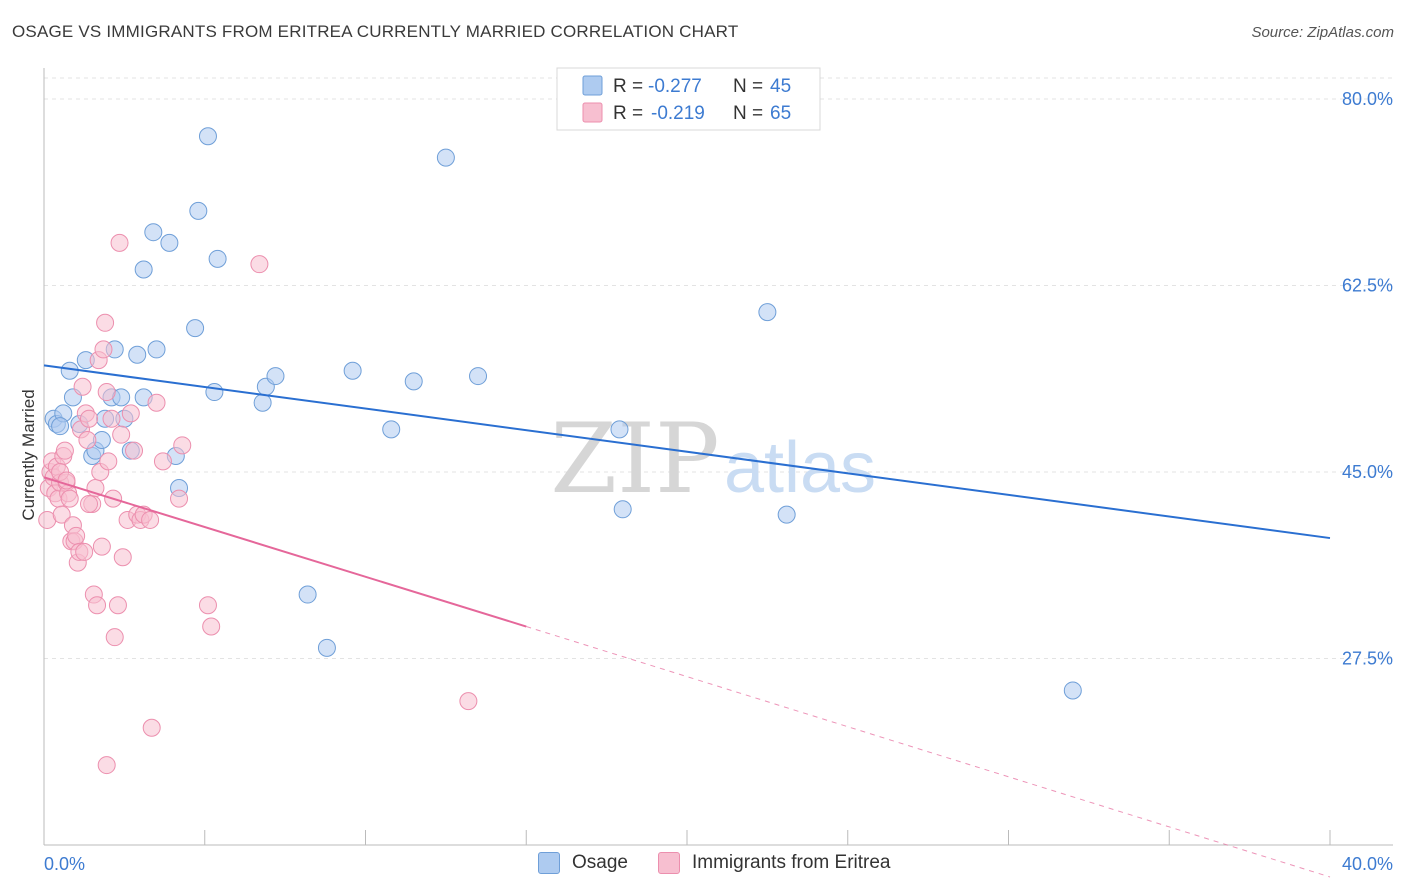 This screenshot has width=1406, height=892. Describe the element at coordinates (780, 86) in the screenshot. I see `legend-n-value-osage: 45` at that location.